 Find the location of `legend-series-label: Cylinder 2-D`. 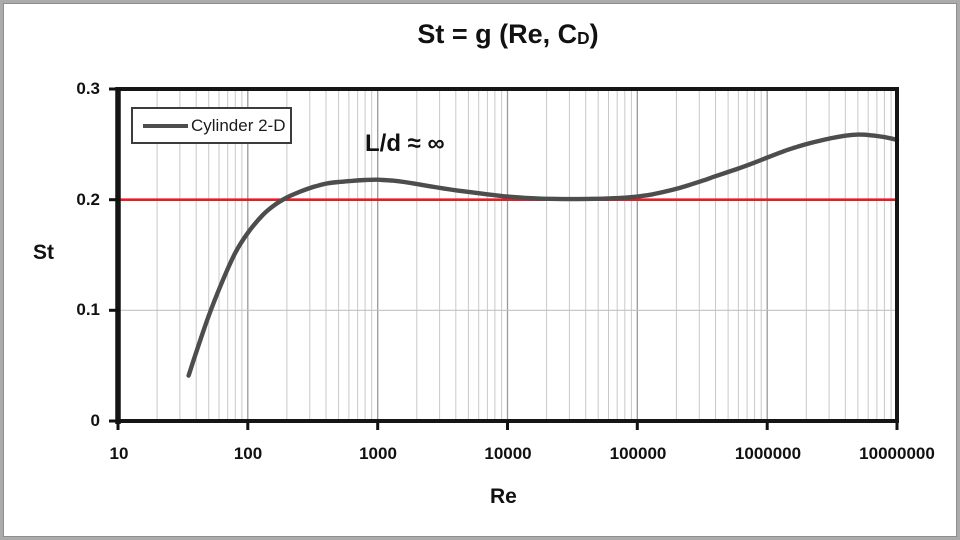

legend-series-label: Cylinder 2-D is located at coordinates (238, 125).